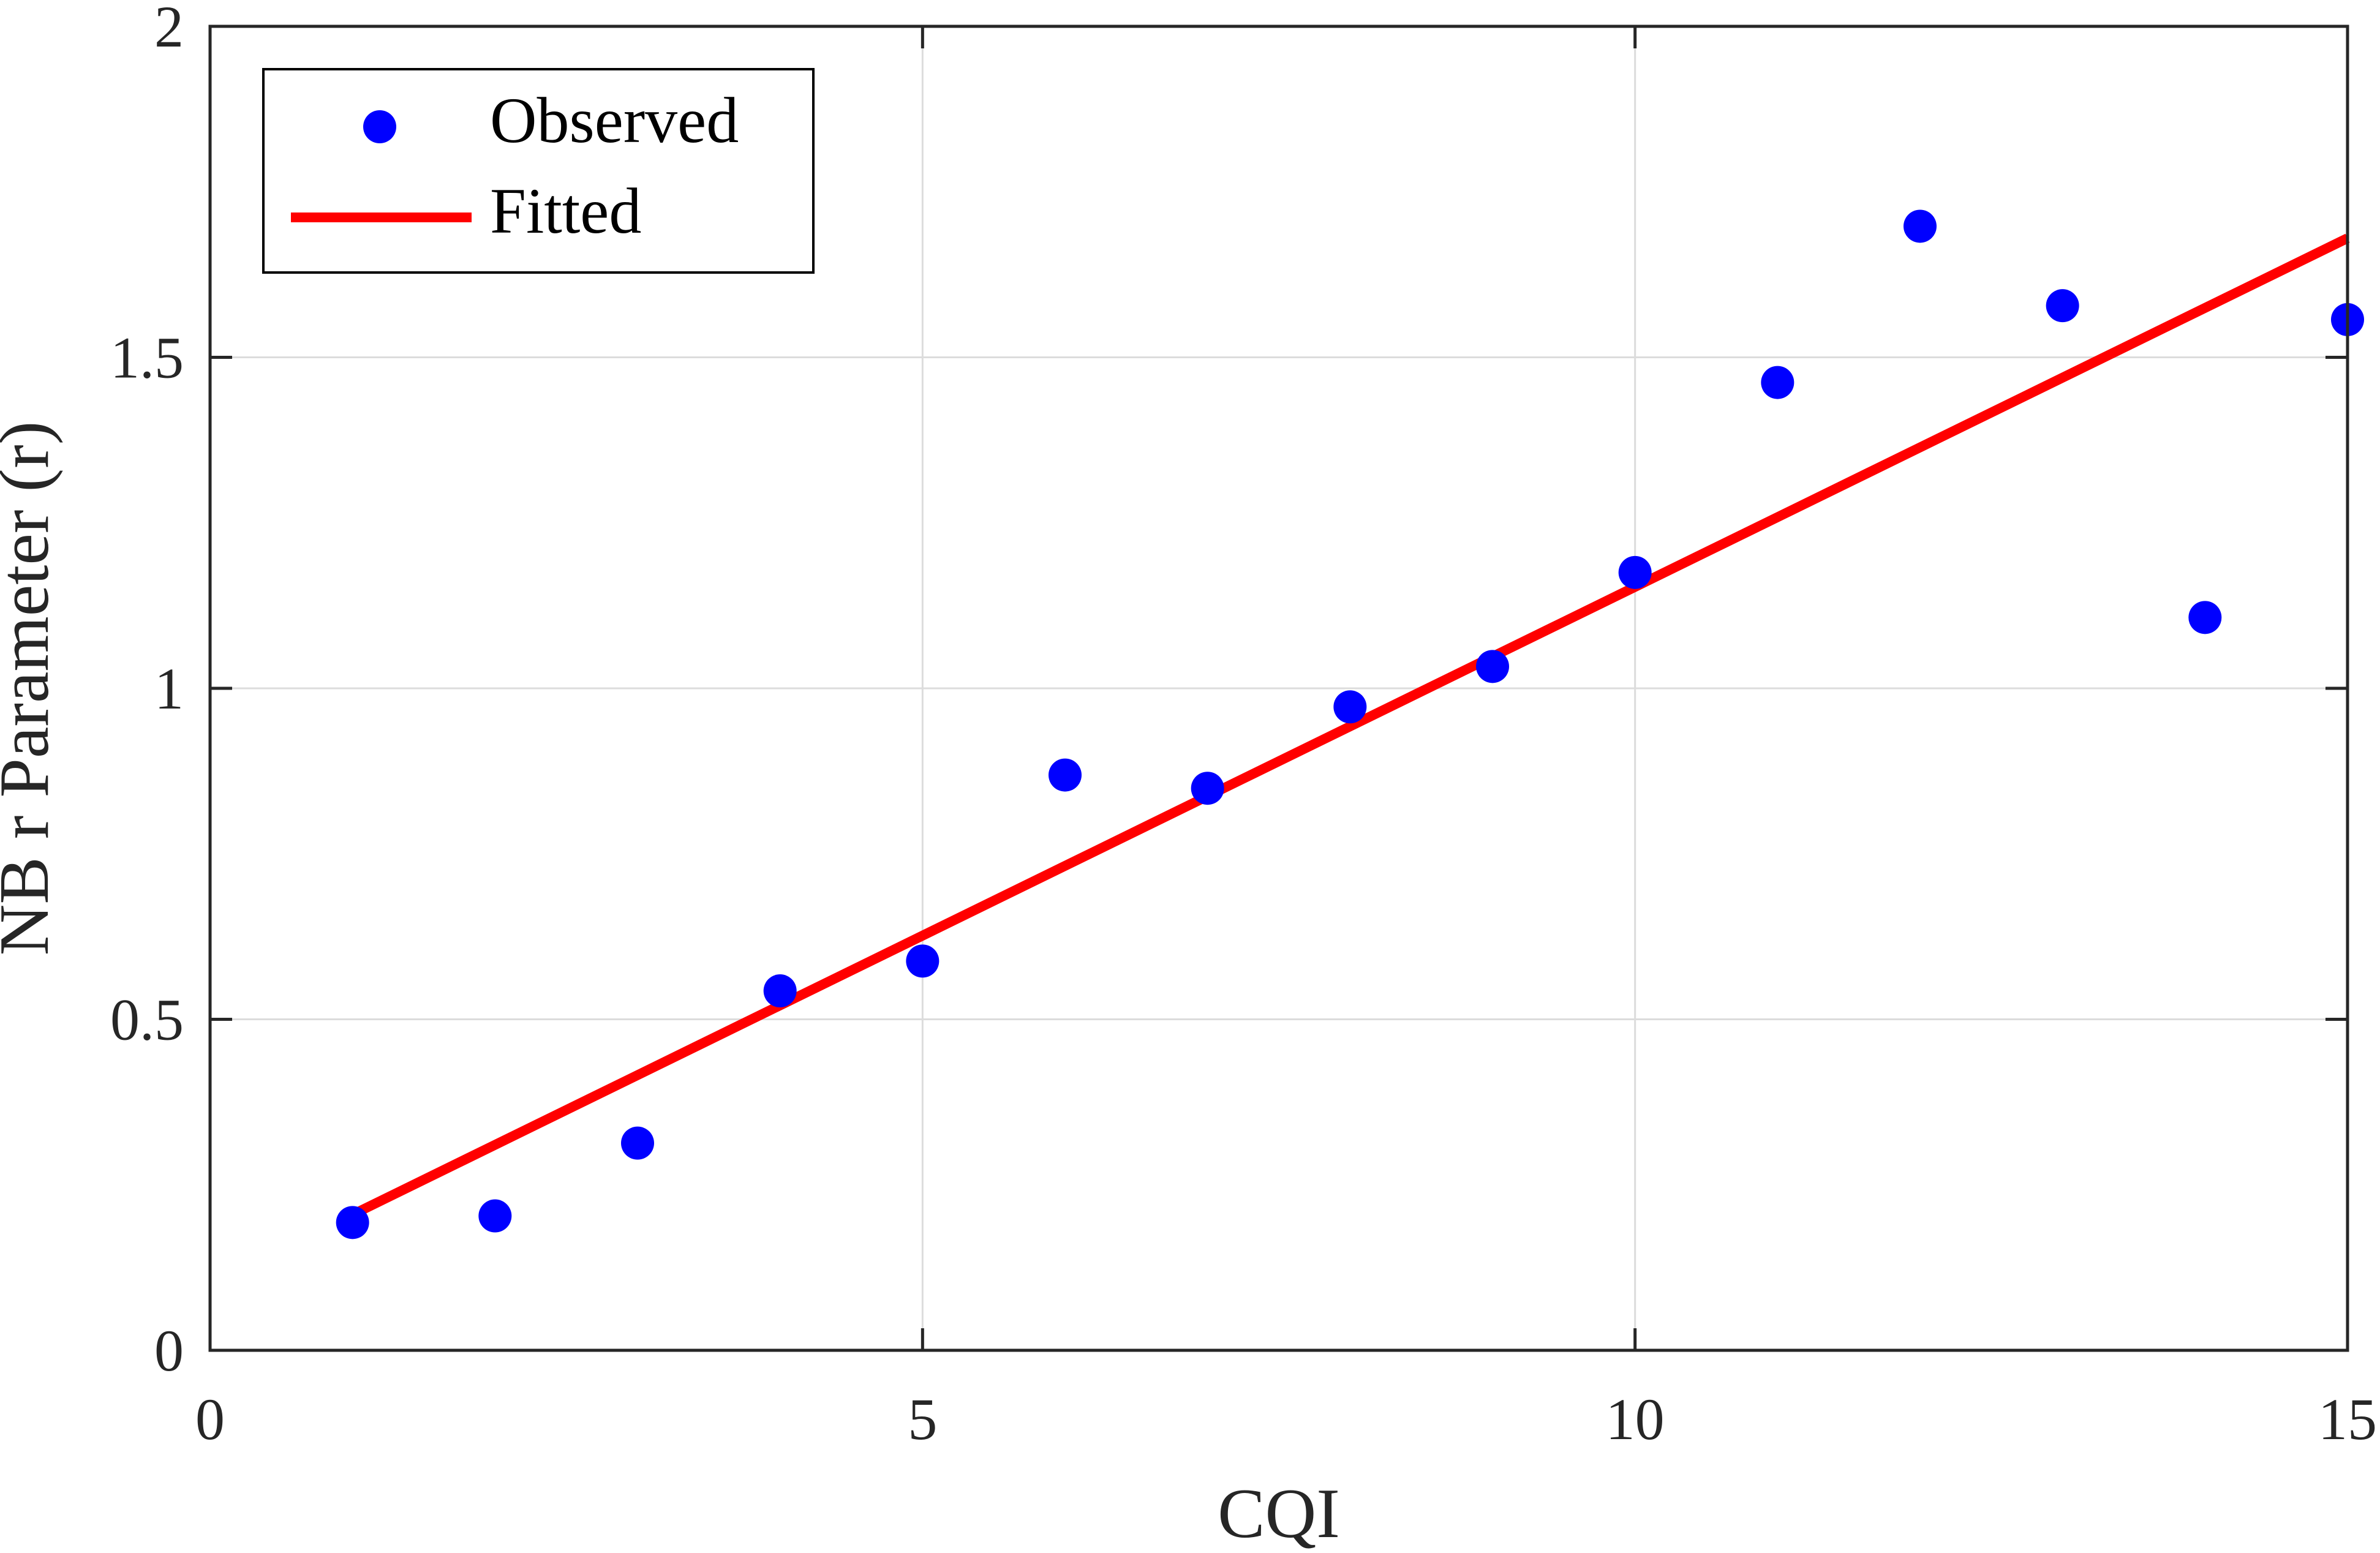  What do you see at coordinates (565, 211) in the screenshot?
I see `legend-label-fitted: Fitted` at bounding box center [565, 211].